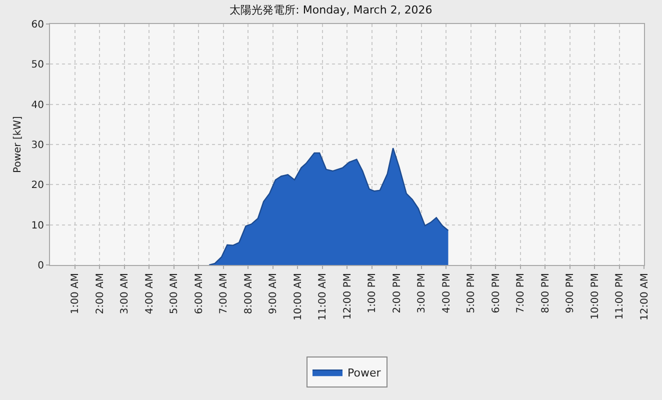 The height and width of the screenshot is (400, 662). Describe the element at coordinates (422, 293) in the screenshot. I see `x-tick-label: 3:00 PM` at that location.